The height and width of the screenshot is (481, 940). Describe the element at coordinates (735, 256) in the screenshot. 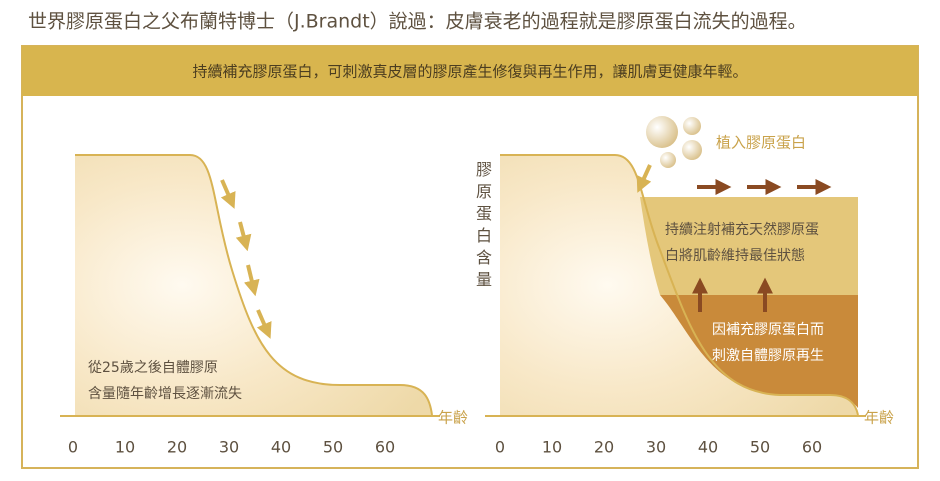

I see `note: 白將肌齡維持最佳狀態` at that location.